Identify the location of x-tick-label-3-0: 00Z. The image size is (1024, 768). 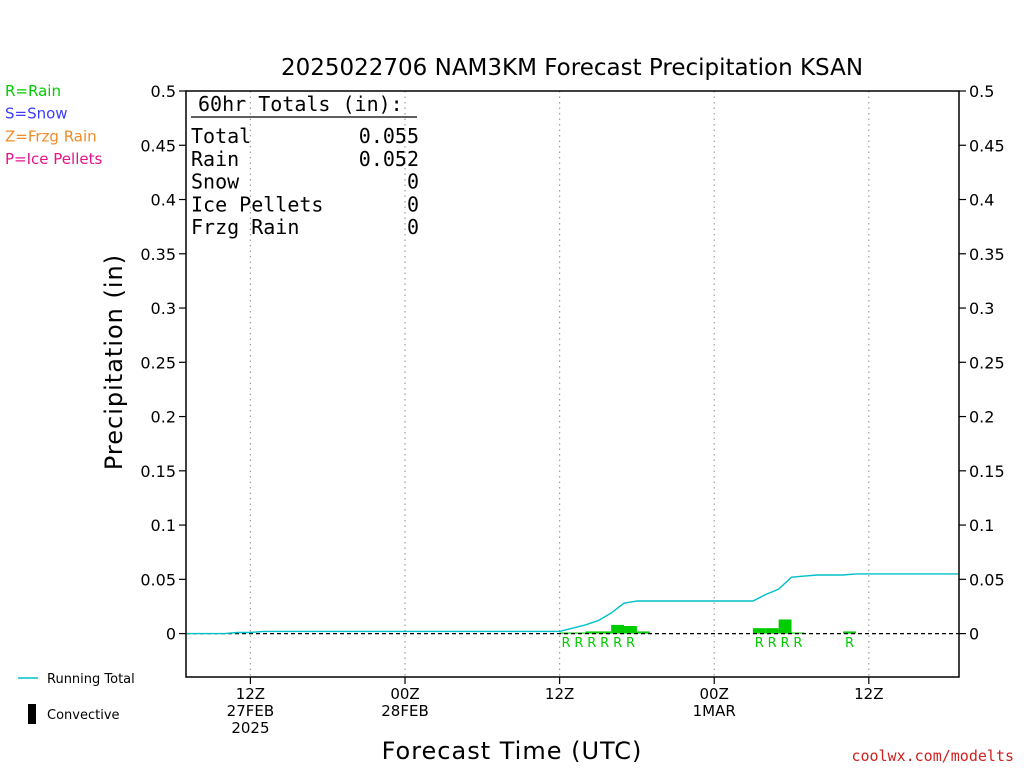
(714, 694).